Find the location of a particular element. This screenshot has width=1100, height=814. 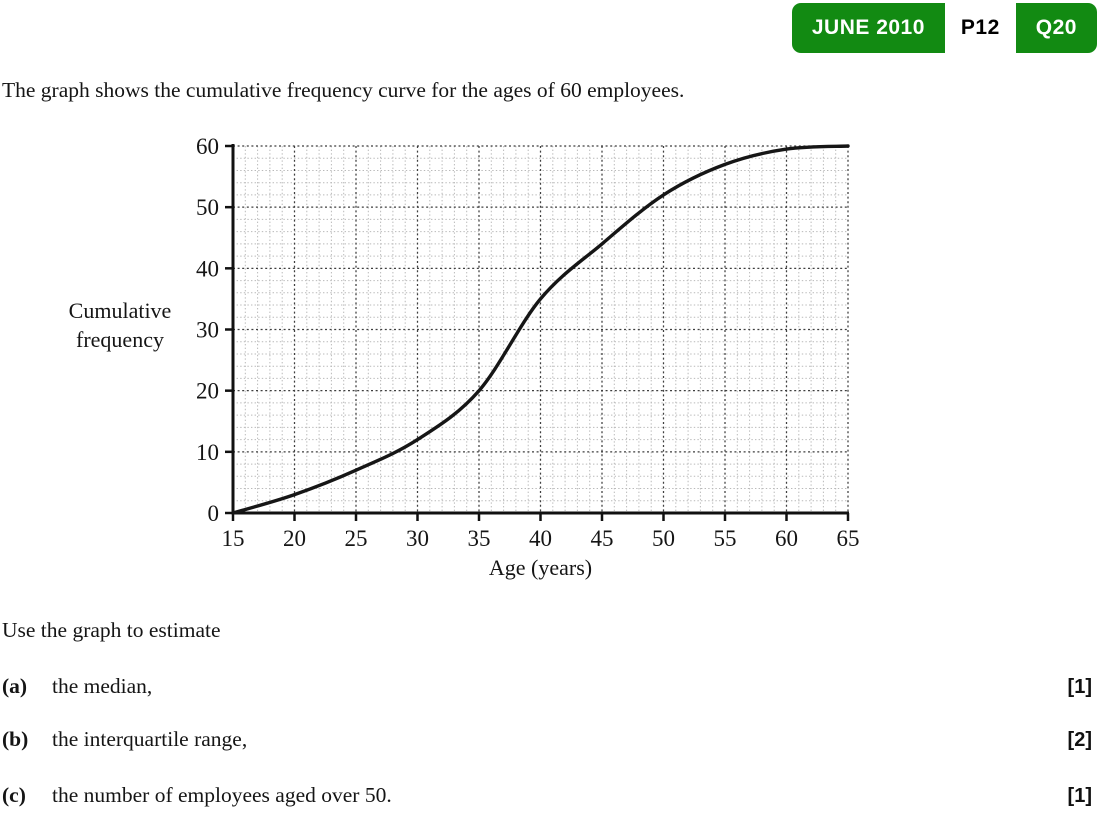

question-ref-badge: JUNE 2010 P12 Q20 is located at coordinates (944, 28).